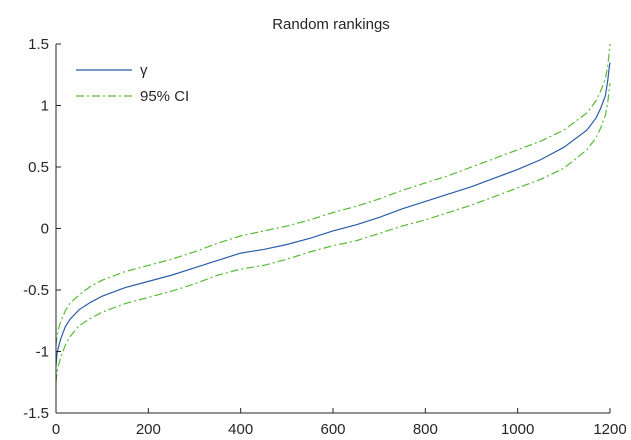  I want to click on y-tick-label: -1.5, so click(36, 413).